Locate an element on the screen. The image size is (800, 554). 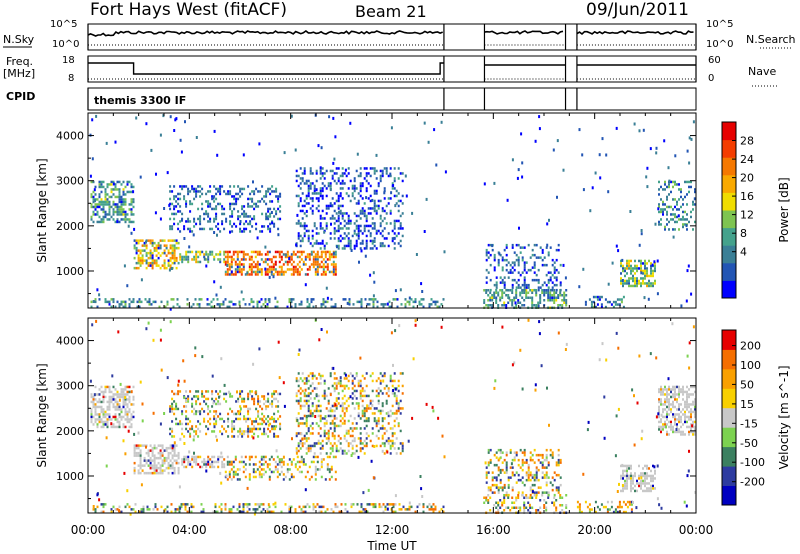
nave-label: Nave is located at coordinates (762, 71).